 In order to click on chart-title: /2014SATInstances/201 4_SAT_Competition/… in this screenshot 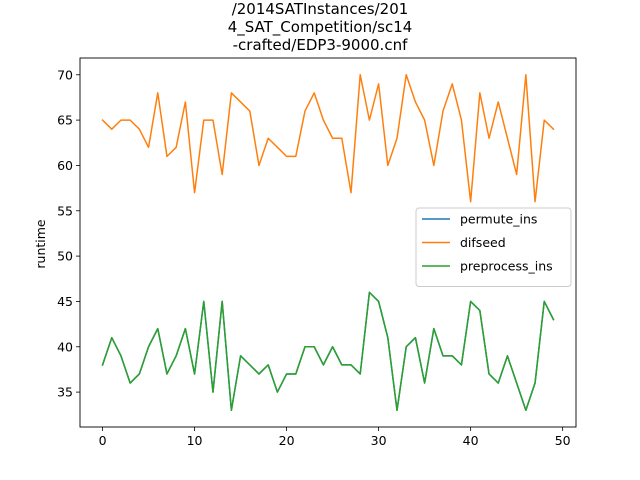, I will do `click(320, 27)`.